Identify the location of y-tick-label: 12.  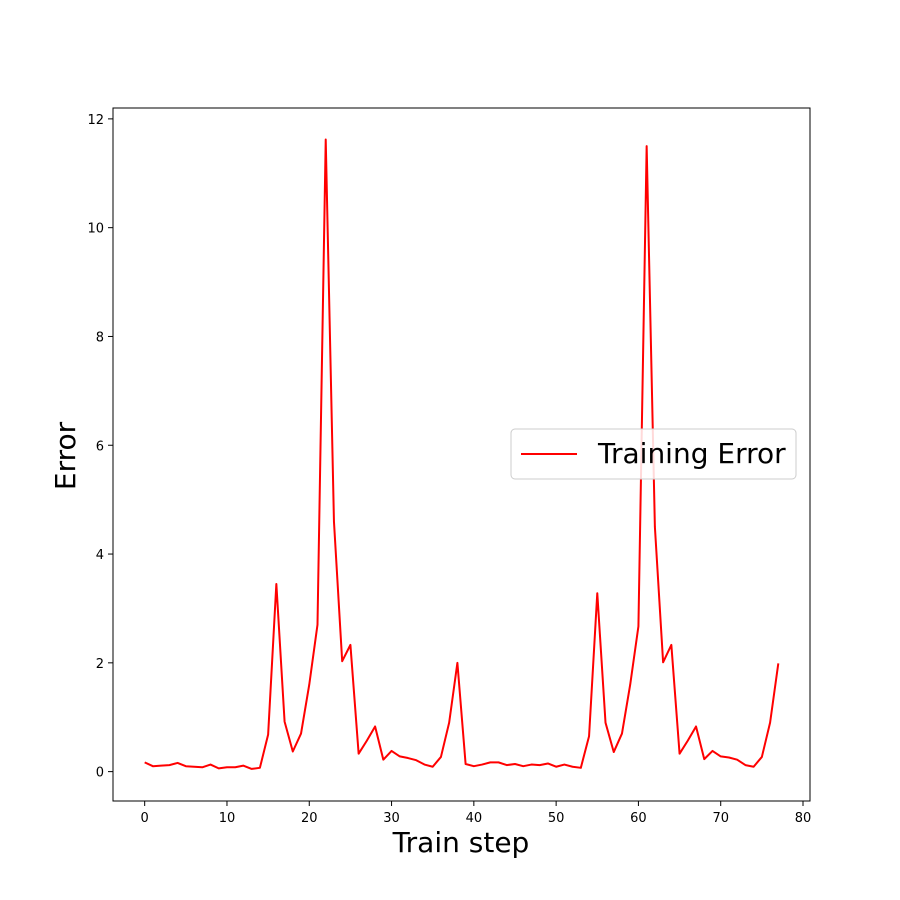
(95, 120).